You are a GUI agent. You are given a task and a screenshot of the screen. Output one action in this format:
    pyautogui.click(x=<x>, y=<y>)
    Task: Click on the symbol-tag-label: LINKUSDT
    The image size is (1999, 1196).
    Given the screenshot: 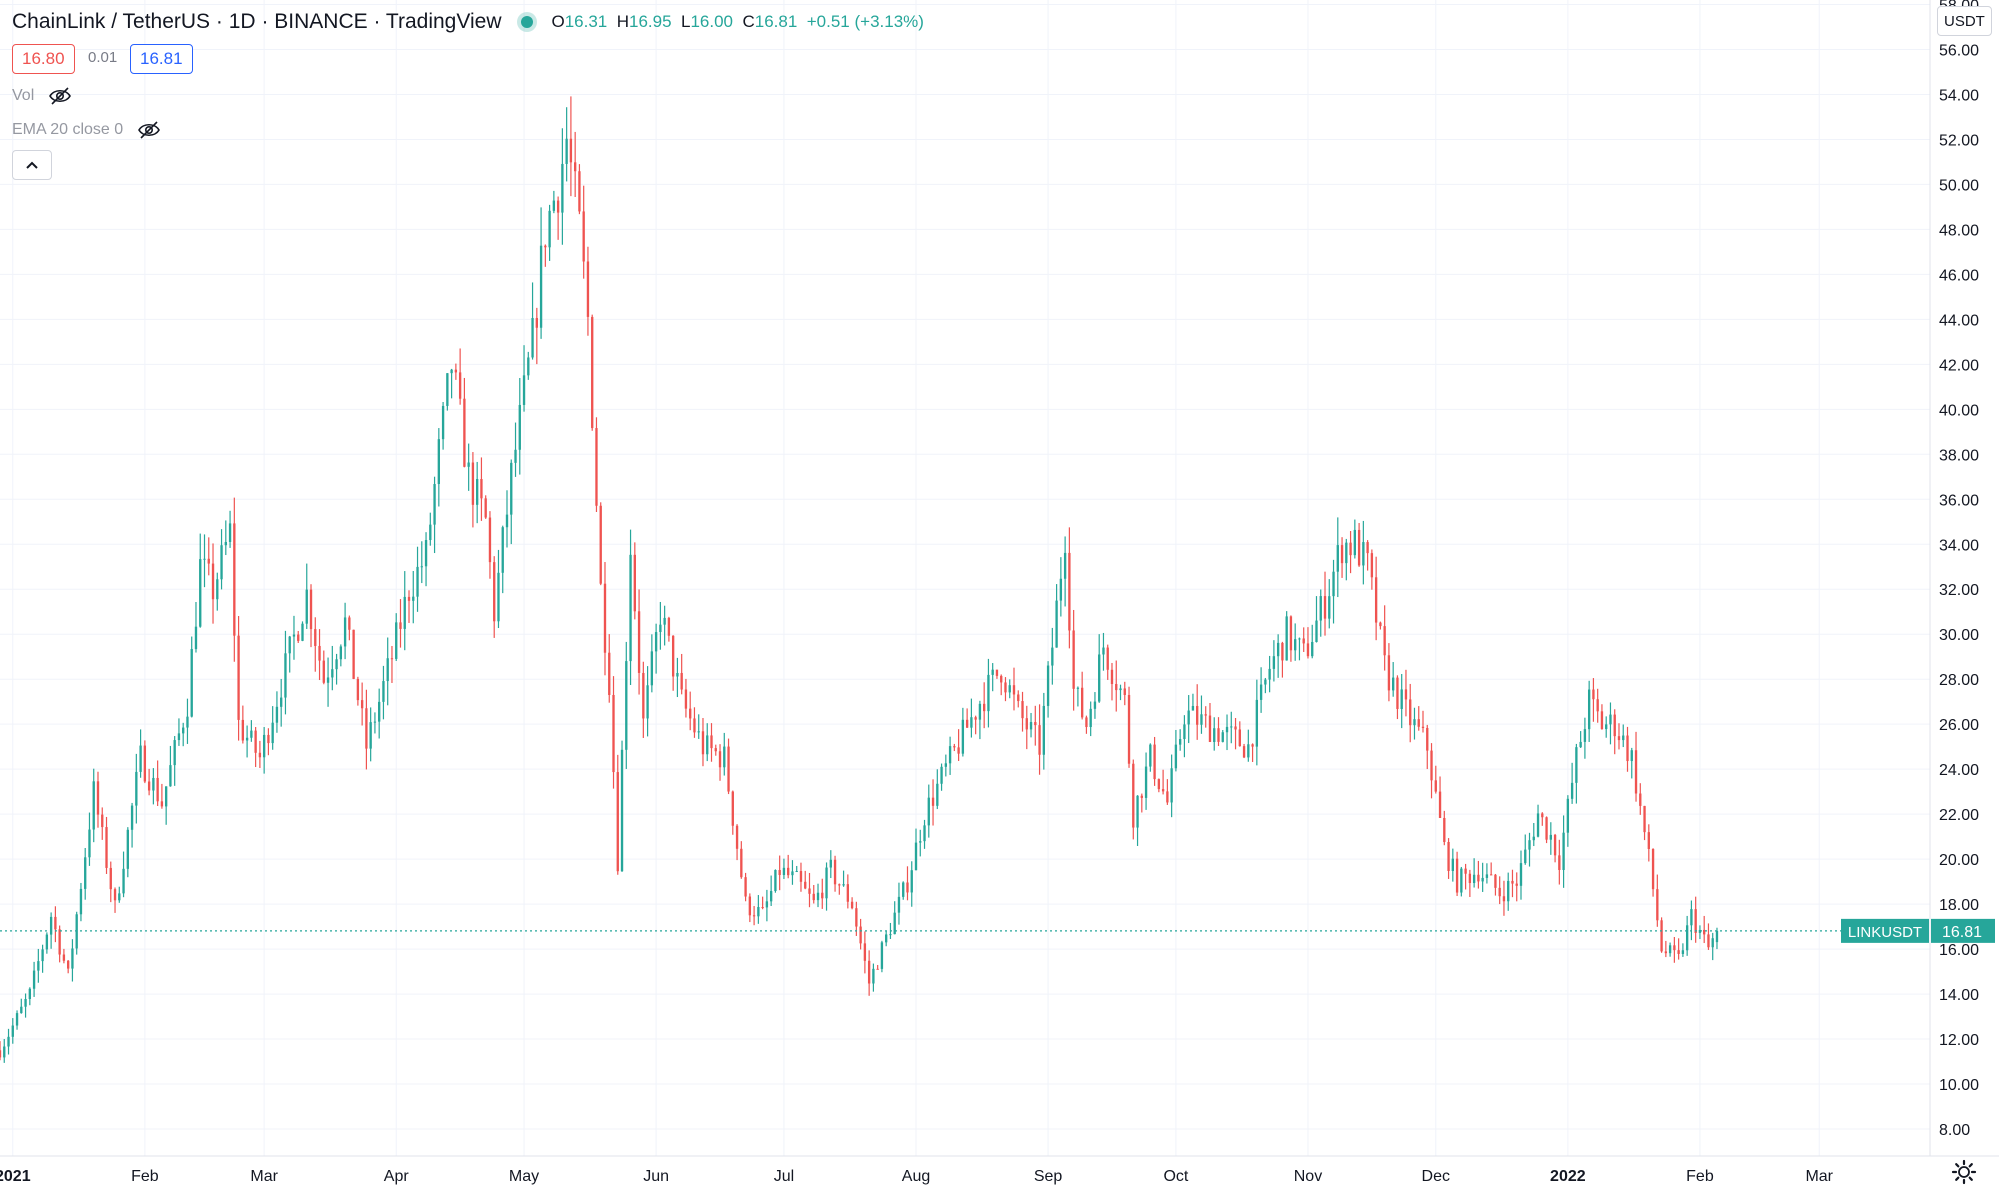 What is the action you would take?
    pyautogui.click(x=1885, y=932)
    